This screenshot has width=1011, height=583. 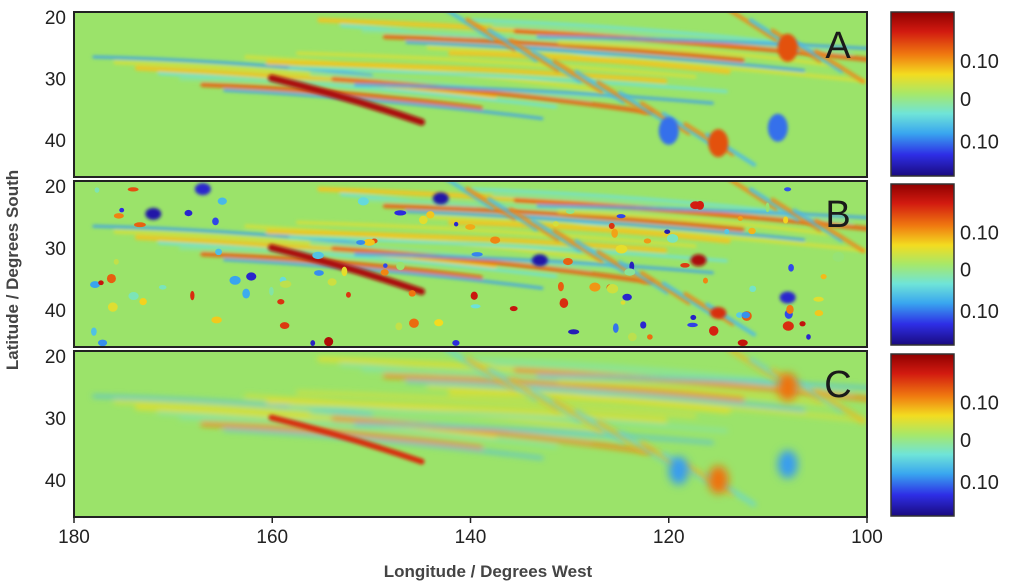 What do you see at coordinates (979, 233) in the screenshot?
I see `colorbar-tick-label: 0.10` at bounding box center [979, 233].